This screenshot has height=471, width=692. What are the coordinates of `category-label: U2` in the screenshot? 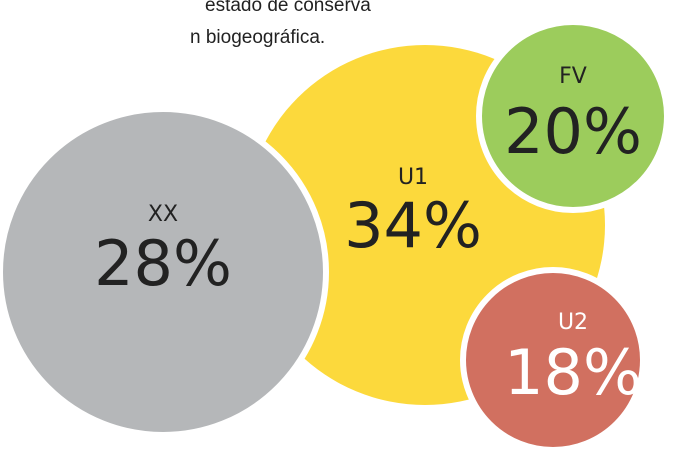 It's located at (573, 322).